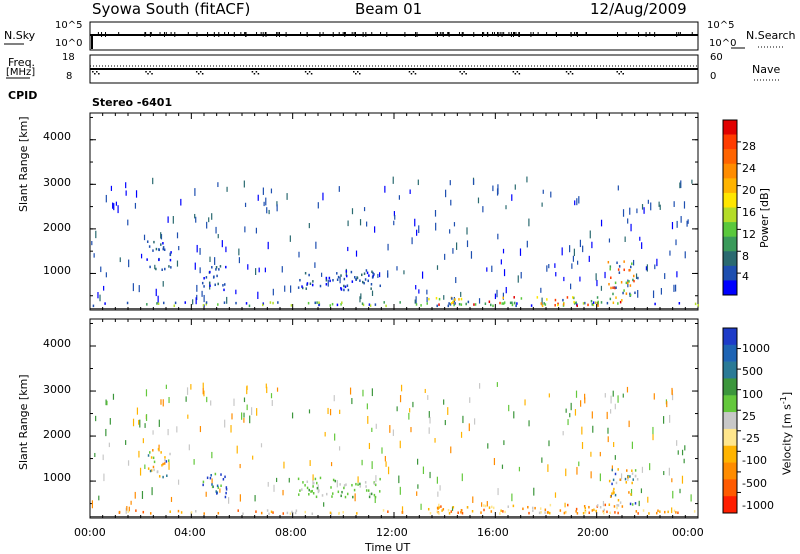 The height and width of the screenshot is (554, 800). I want to click on vel-cbar-tick-1000: 1000, so click(756, 348).